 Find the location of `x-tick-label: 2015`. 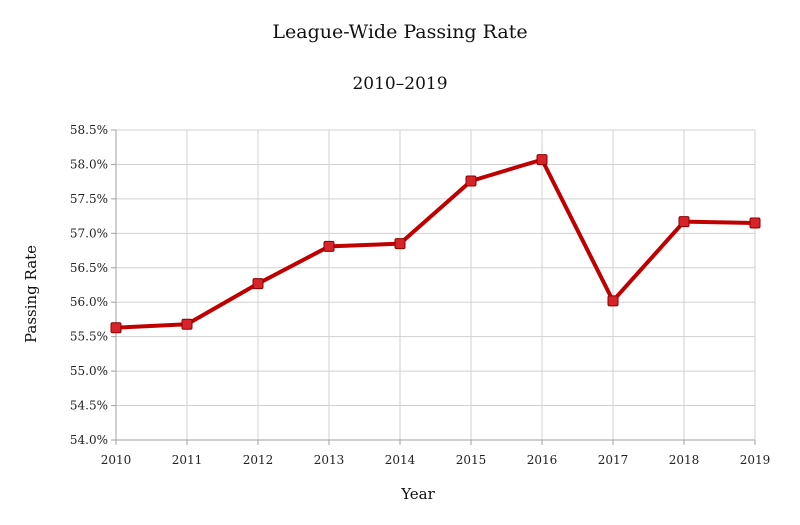

x-tick-label: 2015 is located at coordinates (471, 460).